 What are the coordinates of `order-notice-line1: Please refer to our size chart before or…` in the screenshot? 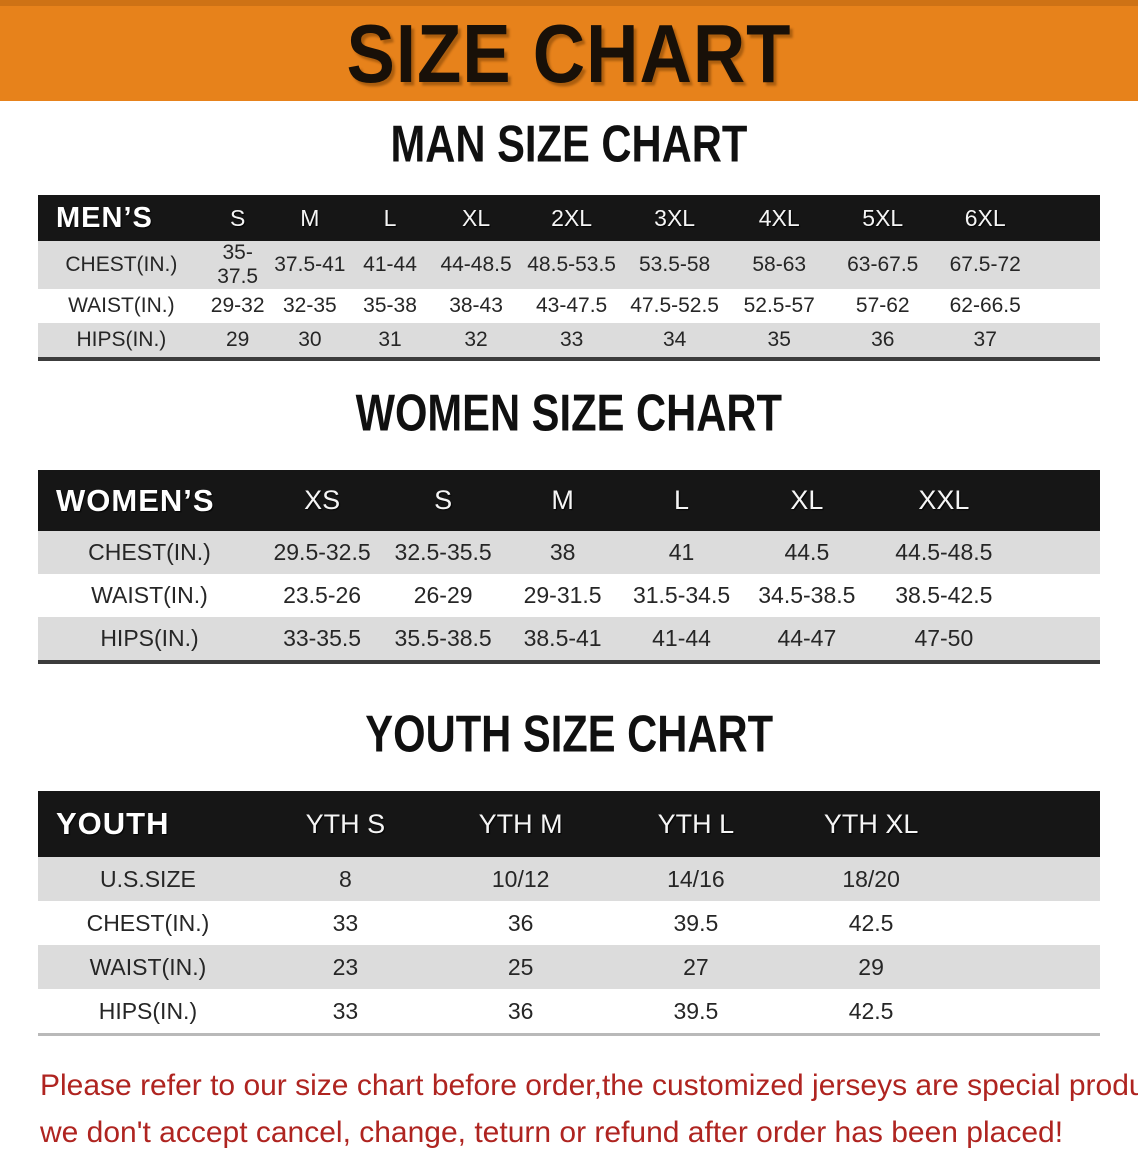 It's located at (589, 1085).